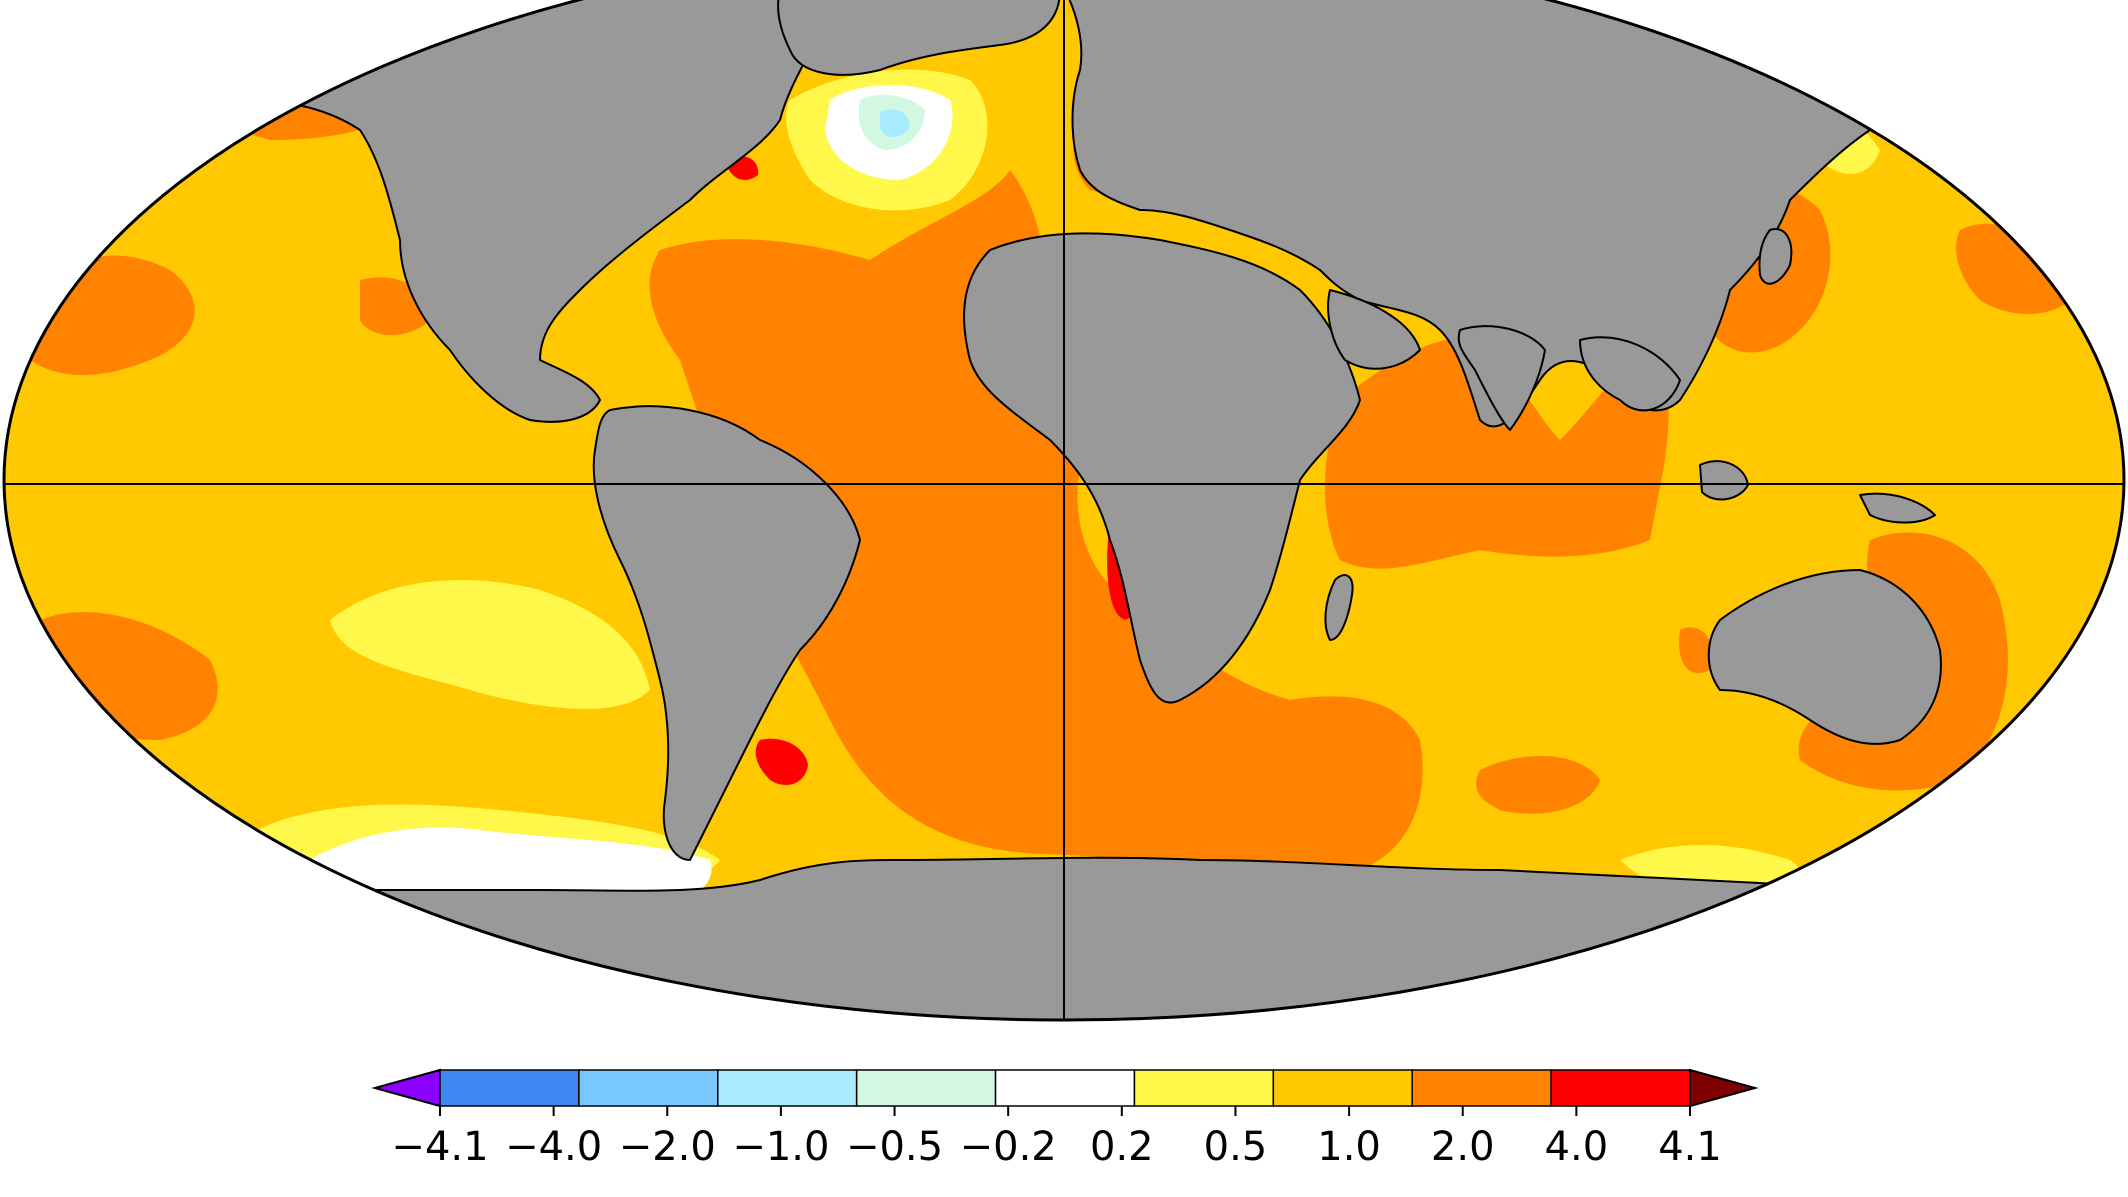  What do you see at coordinates (1349, 1147) in the screenshot?
I see `colorbar-tick-label: 1.0` at bounding box center [1349, 1147].